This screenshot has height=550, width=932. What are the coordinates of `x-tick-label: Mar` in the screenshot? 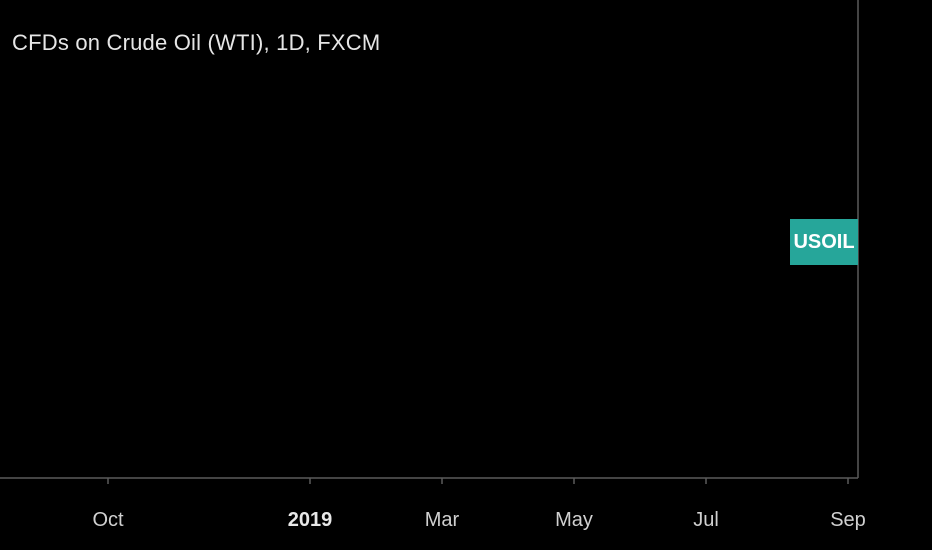 It's located at (442, 520).